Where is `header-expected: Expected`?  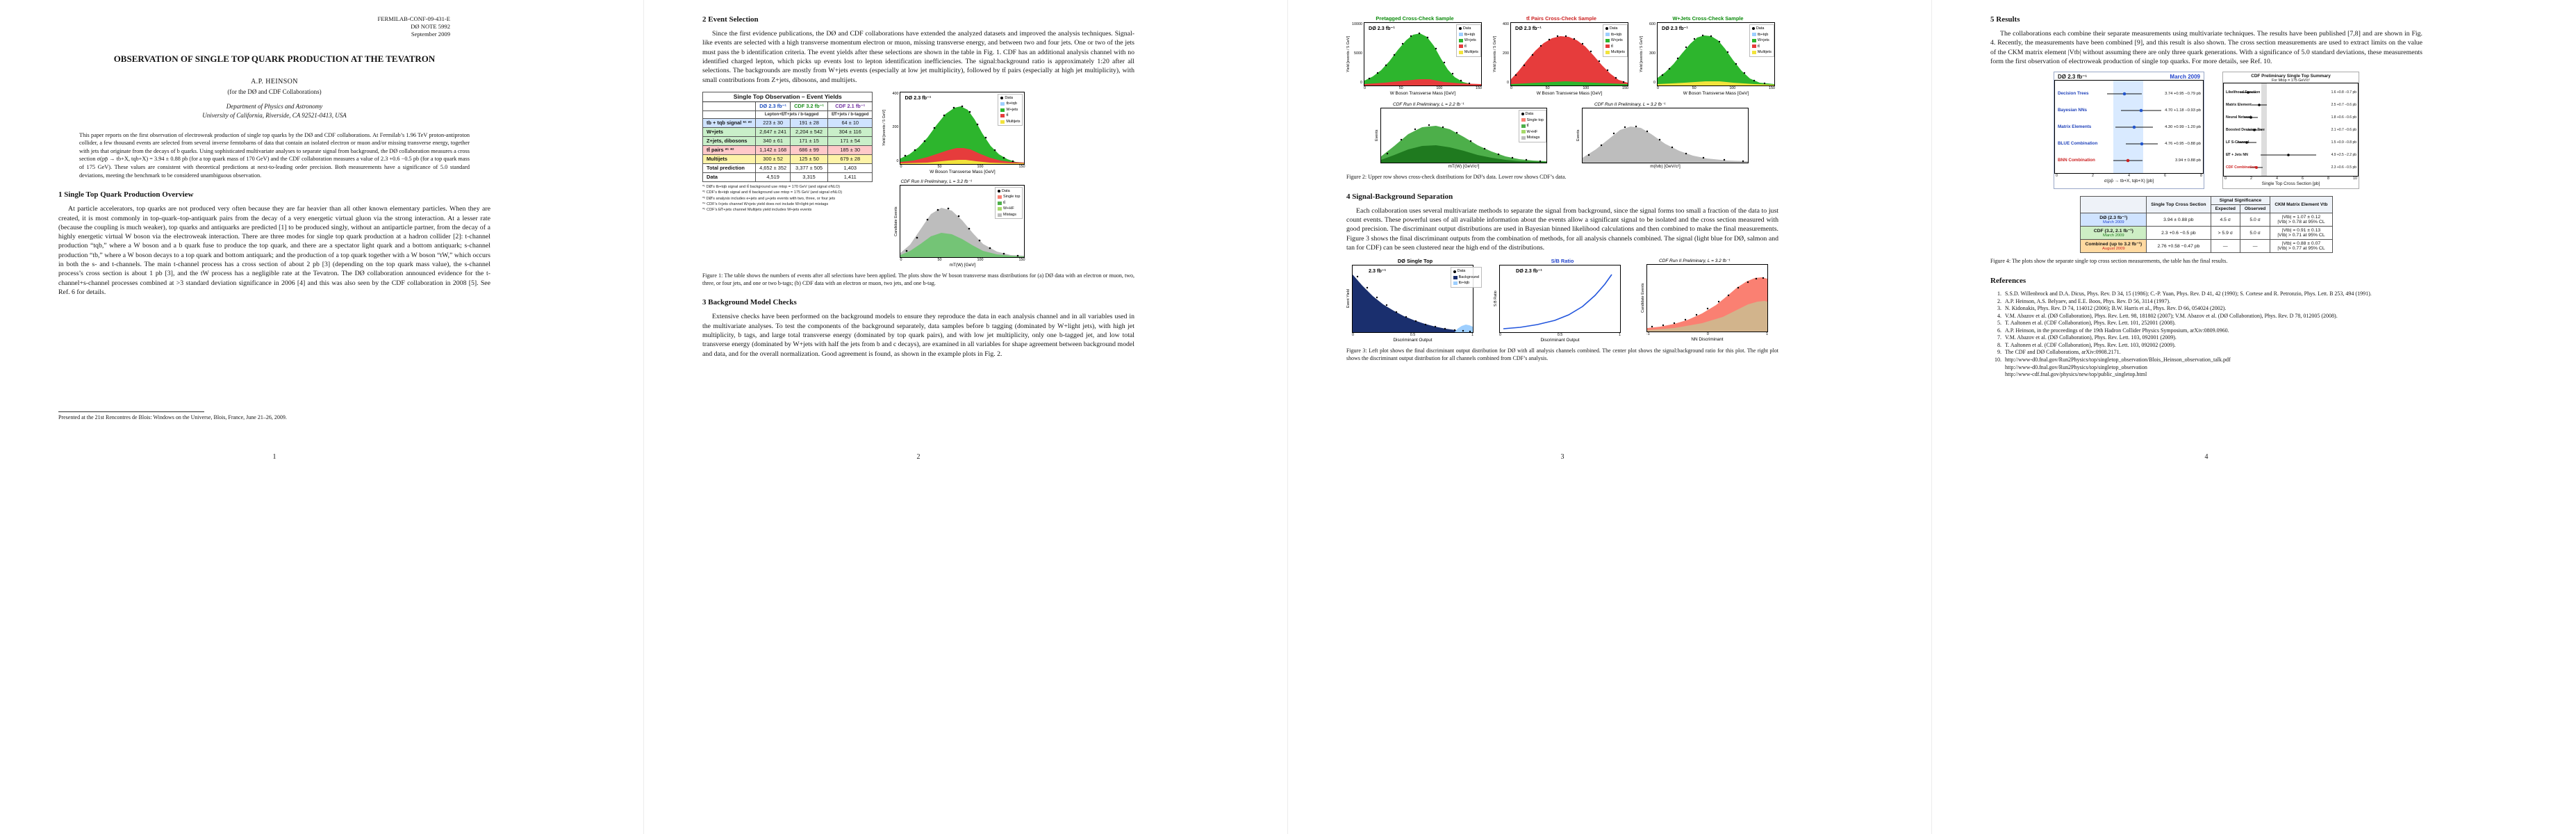
header-expected: Expected is located at coordinates (2225, 209).